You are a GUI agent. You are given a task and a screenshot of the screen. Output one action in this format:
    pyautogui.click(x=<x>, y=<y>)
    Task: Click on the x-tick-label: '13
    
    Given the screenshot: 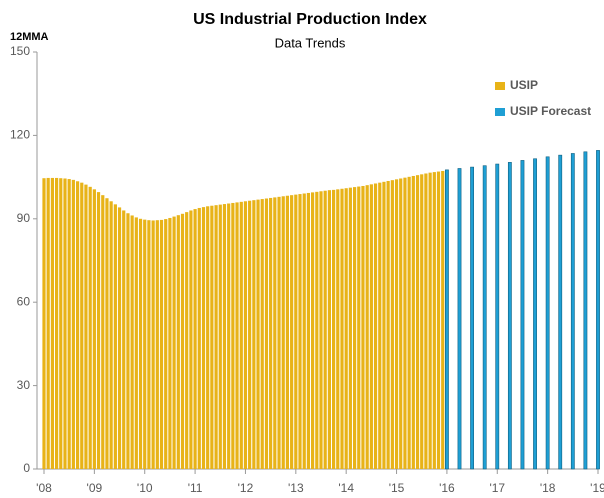 What is the action you would take?
    pyautogui.click(x=296, y=488)
    